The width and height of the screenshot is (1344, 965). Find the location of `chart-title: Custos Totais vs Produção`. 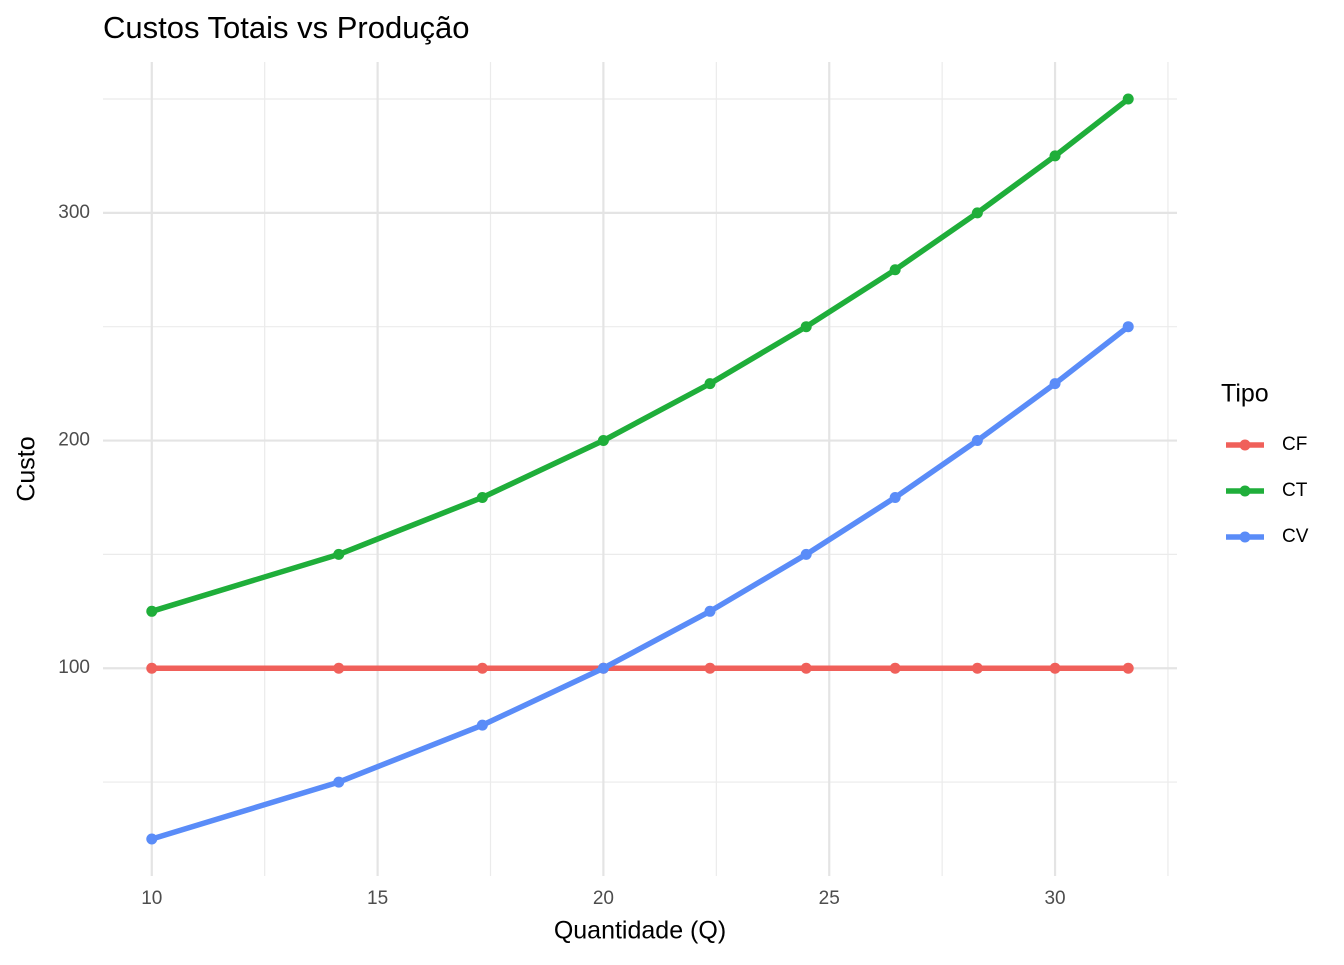

chart-title: Custos Totais vs Produção is located at coordinates (286, 27).